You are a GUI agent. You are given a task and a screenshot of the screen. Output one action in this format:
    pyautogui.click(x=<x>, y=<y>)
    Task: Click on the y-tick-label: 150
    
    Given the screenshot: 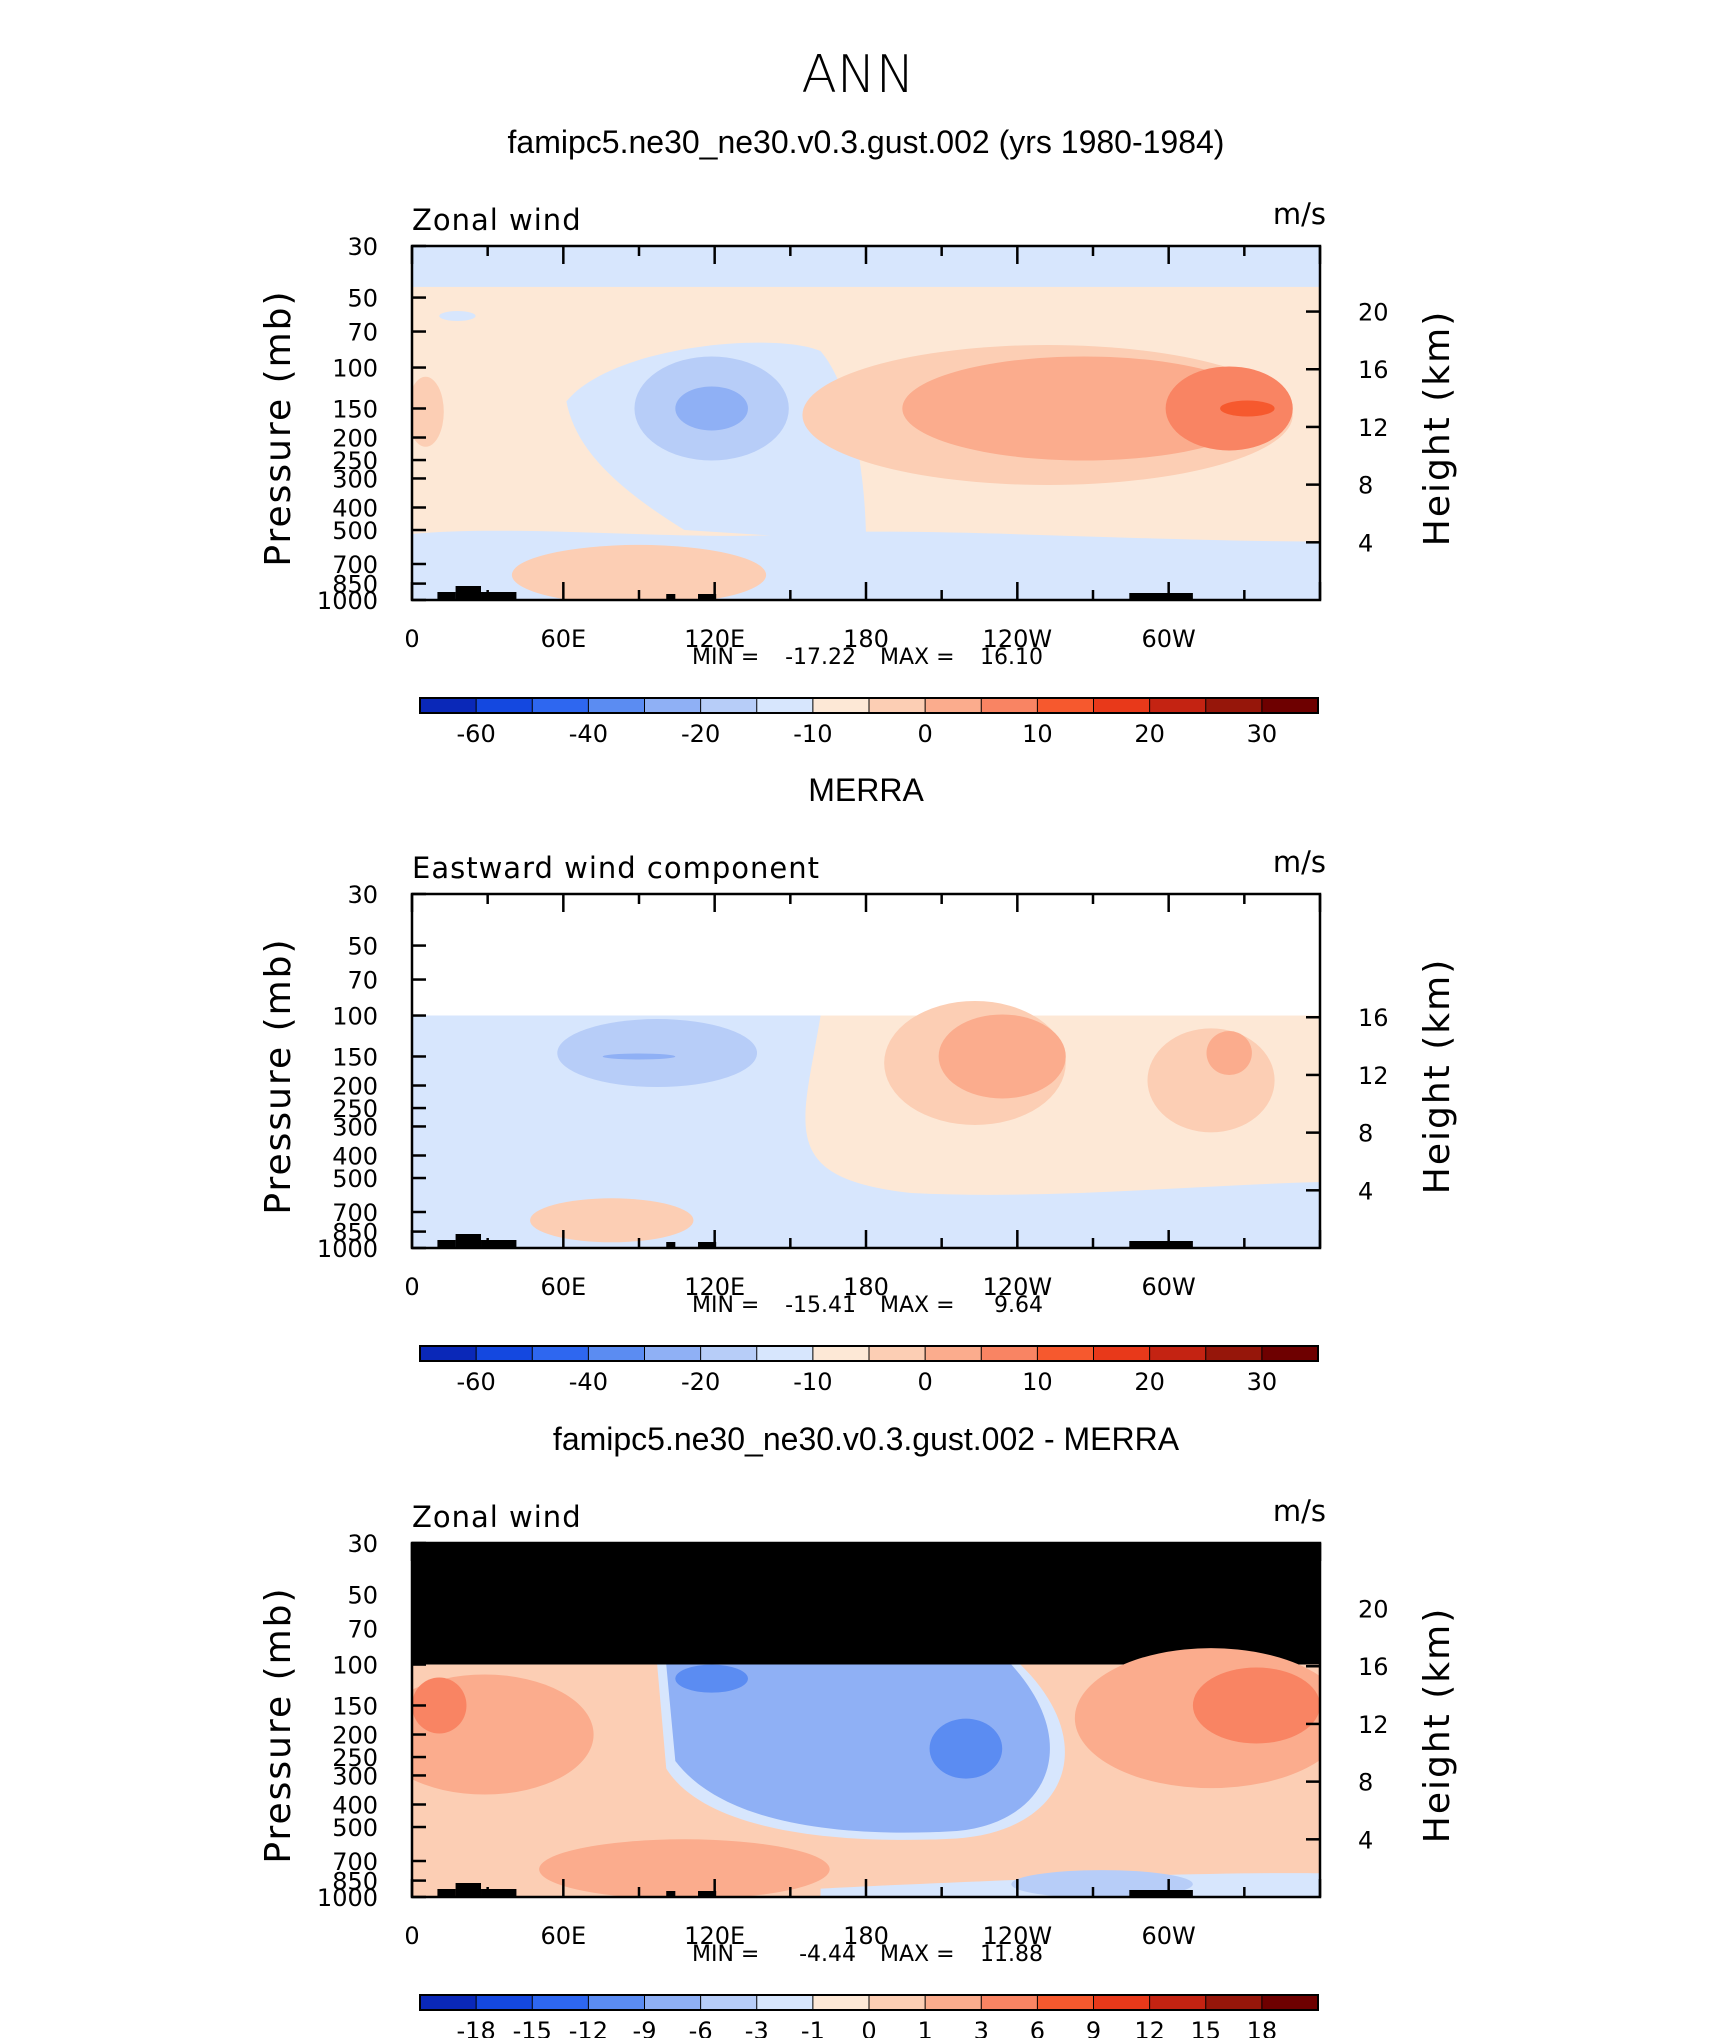 What is the action you would take?
    pyautogui.click(x=355, y=1057)
    